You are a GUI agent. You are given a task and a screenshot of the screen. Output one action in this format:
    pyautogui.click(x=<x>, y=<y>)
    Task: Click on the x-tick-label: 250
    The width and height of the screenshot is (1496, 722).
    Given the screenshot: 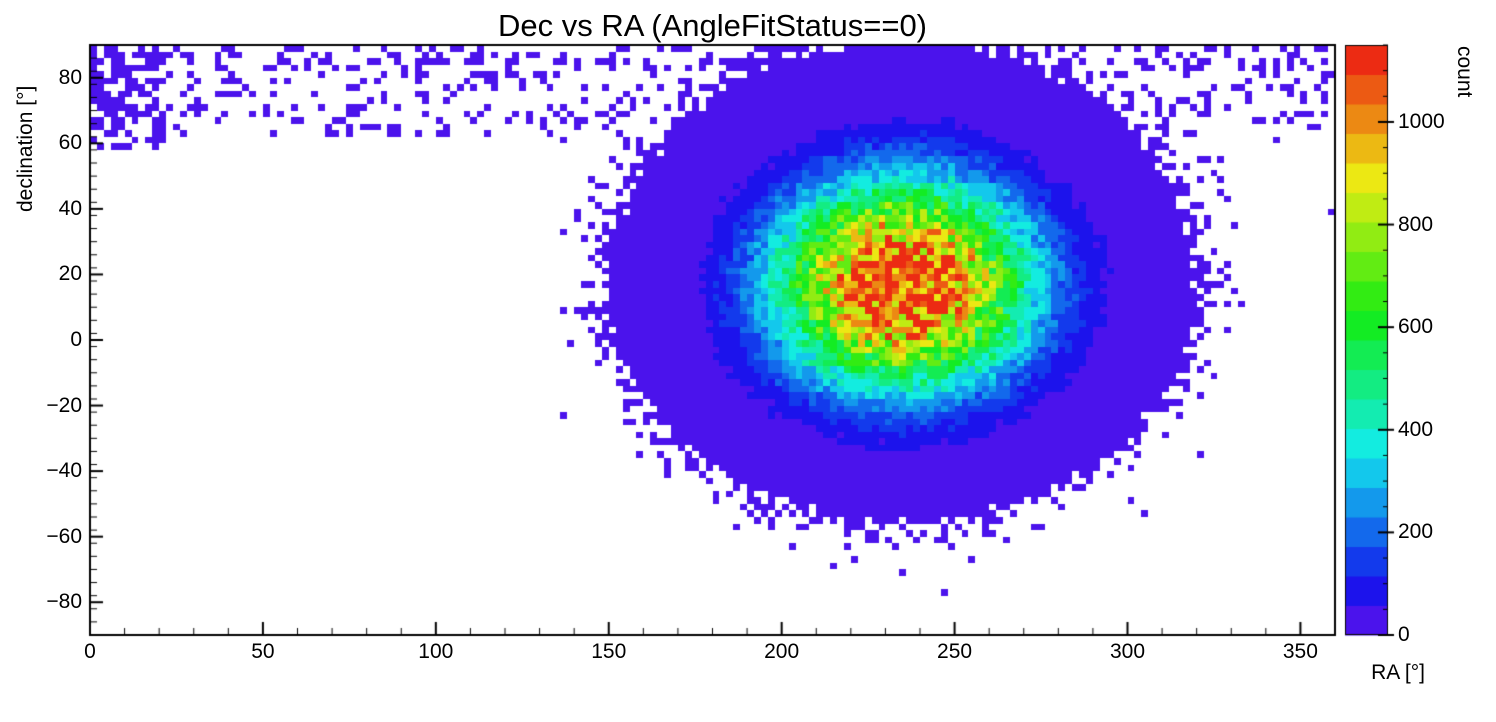 What is the action you would take?
    pyautogui.click(x=955, y=651)
    